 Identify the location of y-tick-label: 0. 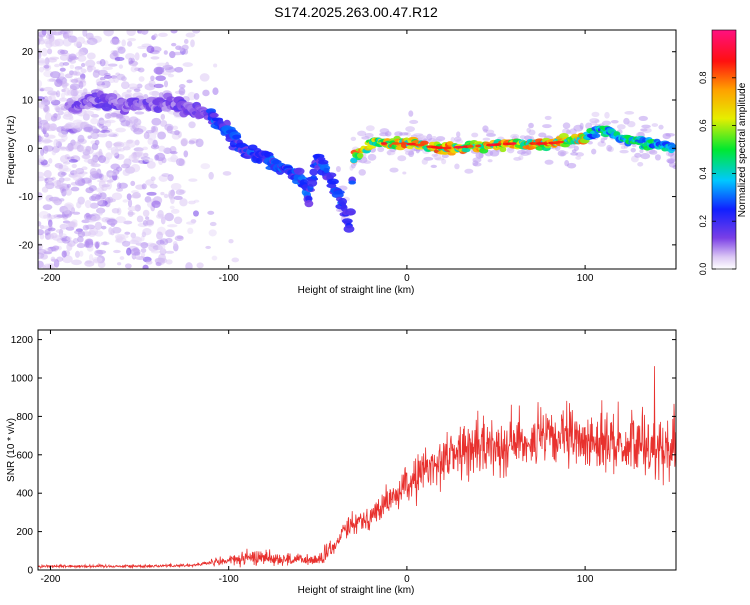
(30, 149).